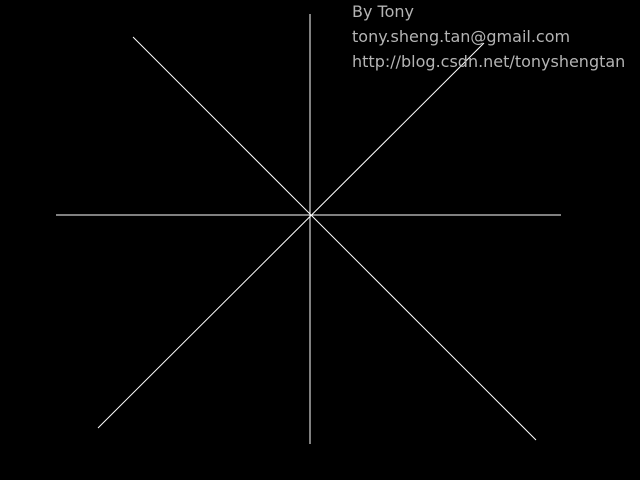  What do you see at coordinates (461, 36) in the screenshot?
I see `credit-email: tony.sheng.tan@gmail.com` at bounding box center [461, 36].